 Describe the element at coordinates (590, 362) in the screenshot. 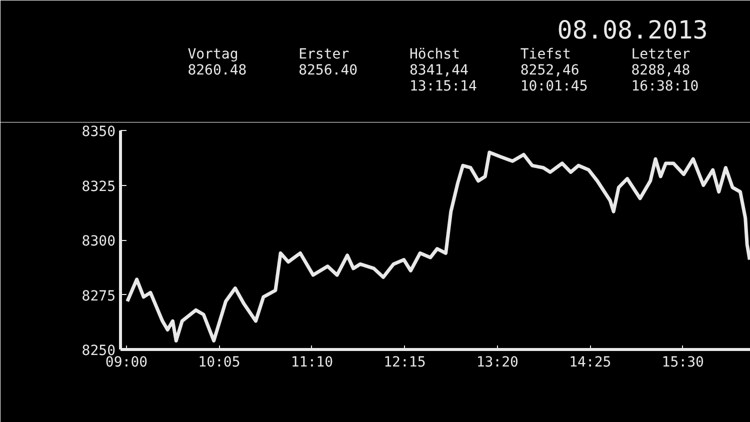

I see `x-tick-label: 14:25` at that location.